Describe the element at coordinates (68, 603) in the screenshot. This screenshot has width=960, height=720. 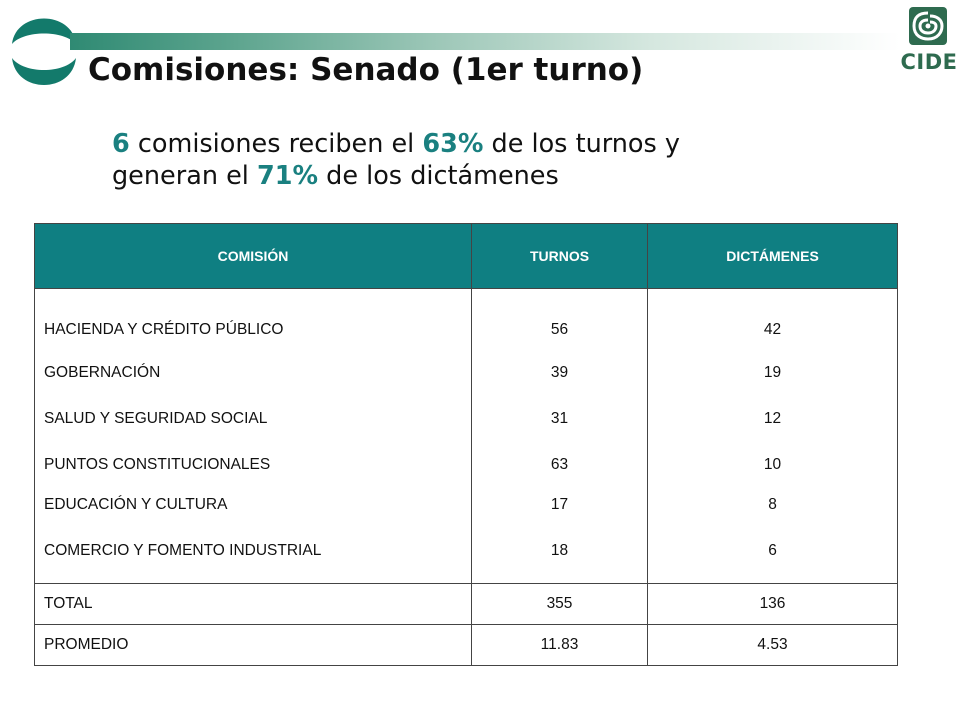
I see `total-label: TOTAL` at that location.